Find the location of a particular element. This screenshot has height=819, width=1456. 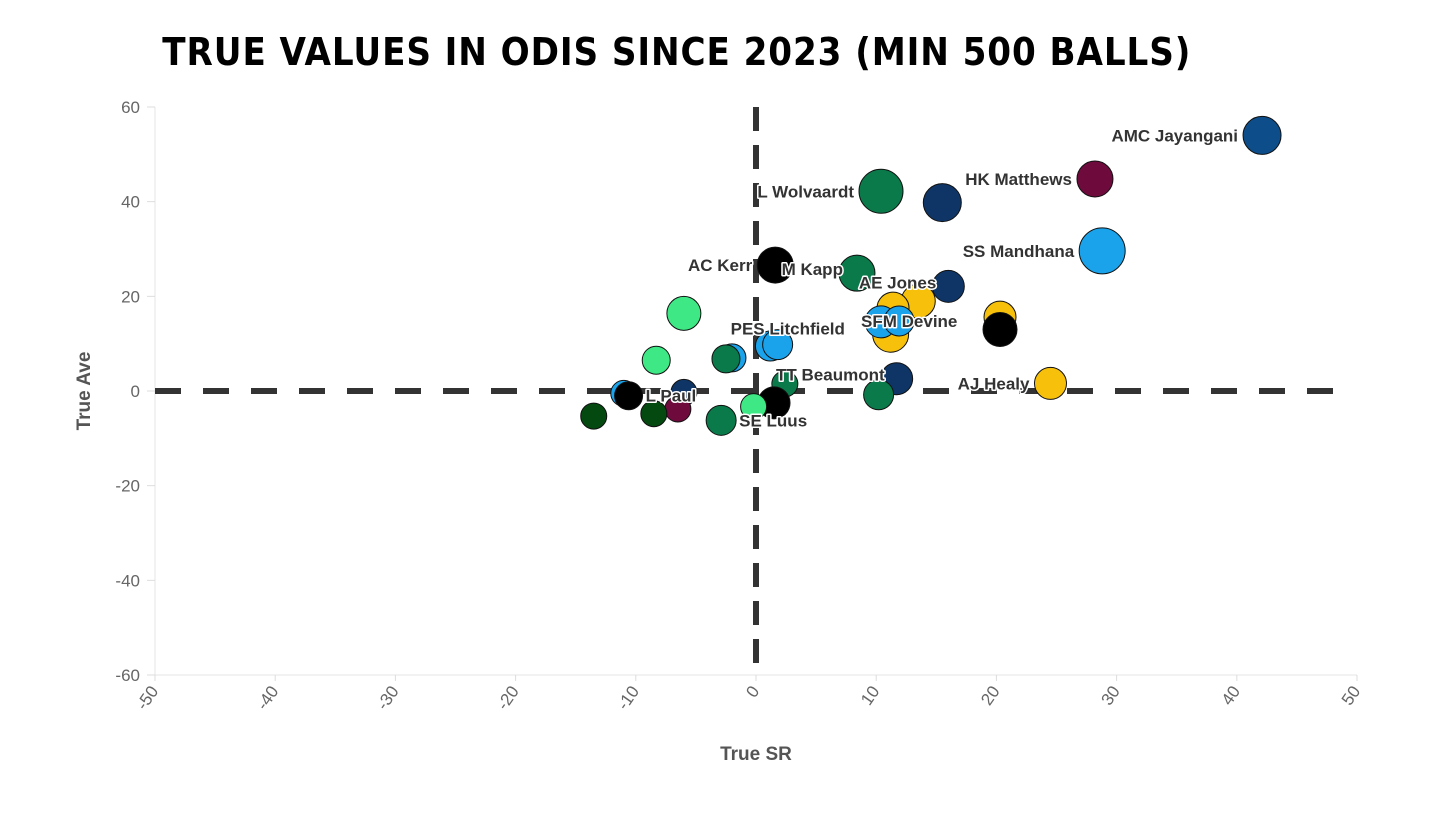

point-label: SFM Devine is located at coordinates (909, 321).